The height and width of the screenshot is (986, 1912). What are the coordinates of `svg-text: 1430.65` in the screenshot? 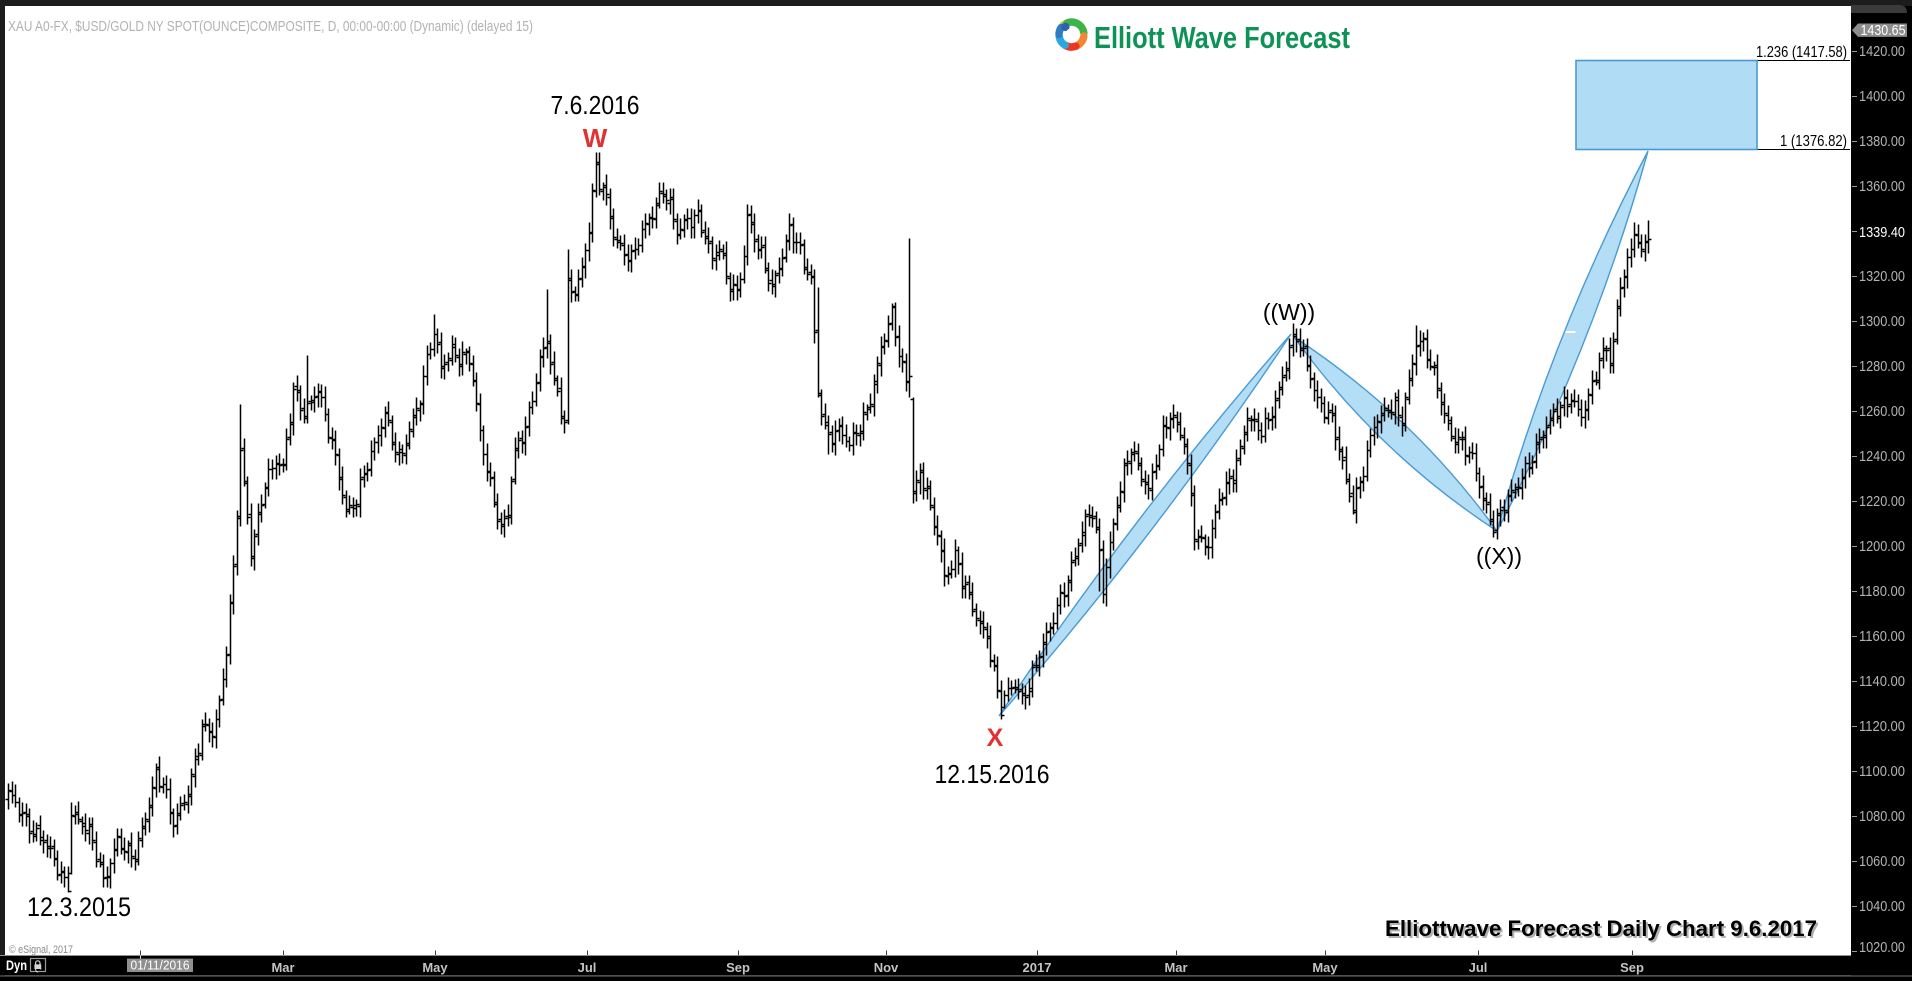 It's located at (1883, 31).